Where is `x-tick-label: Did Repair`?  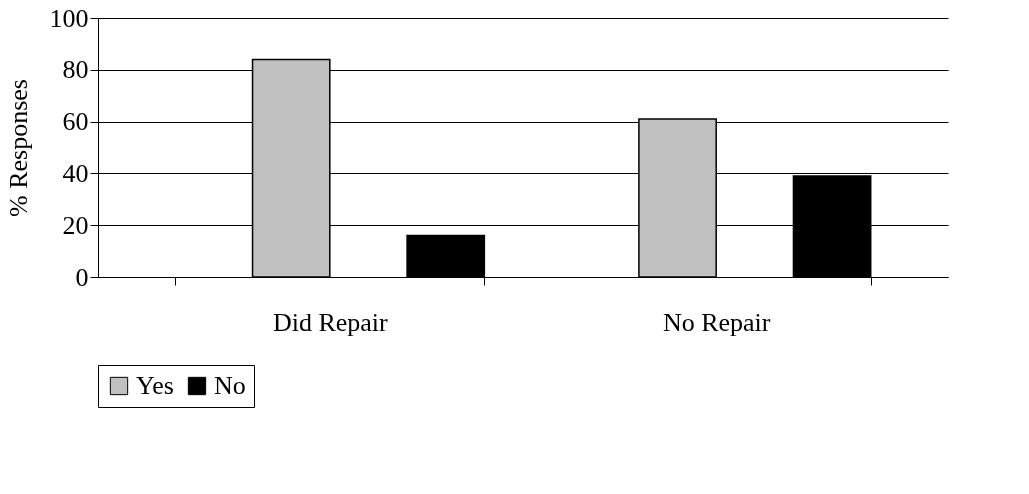
x-tick-label: Did Repair is located at coordinates (330, 322).